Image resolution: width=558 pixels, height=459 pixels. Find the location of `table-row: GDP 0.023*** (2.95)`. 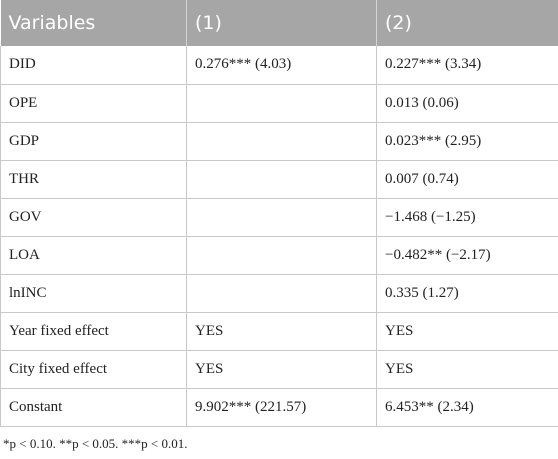

table-row: GDP 0.023*** (2.95) is located at coordinates (279, 141).